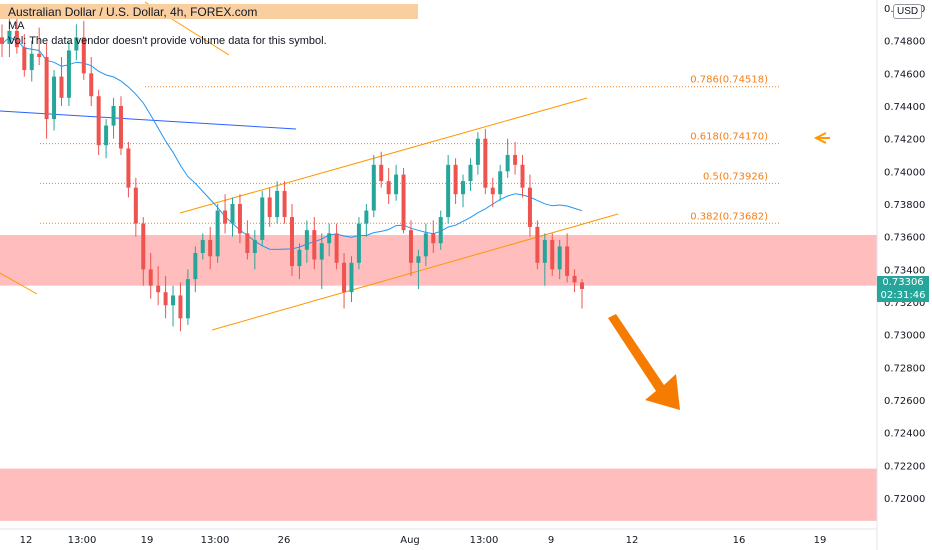 The width and height of the screenshot is (932, 550). Describe the element at coordinates (904, 42) in the screenshot. I see `price-tick-label: 0.74800` at that location.